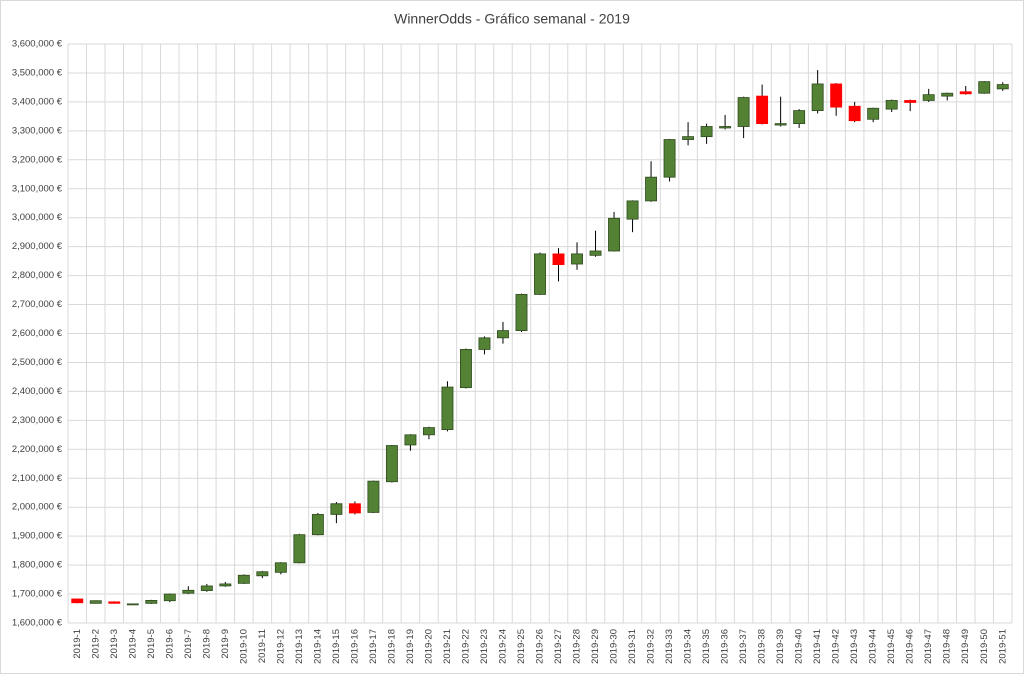  Describe the element at coordinates (484, 646) in the screenshot. I see `x-tick-label: 2019-23` at that location.